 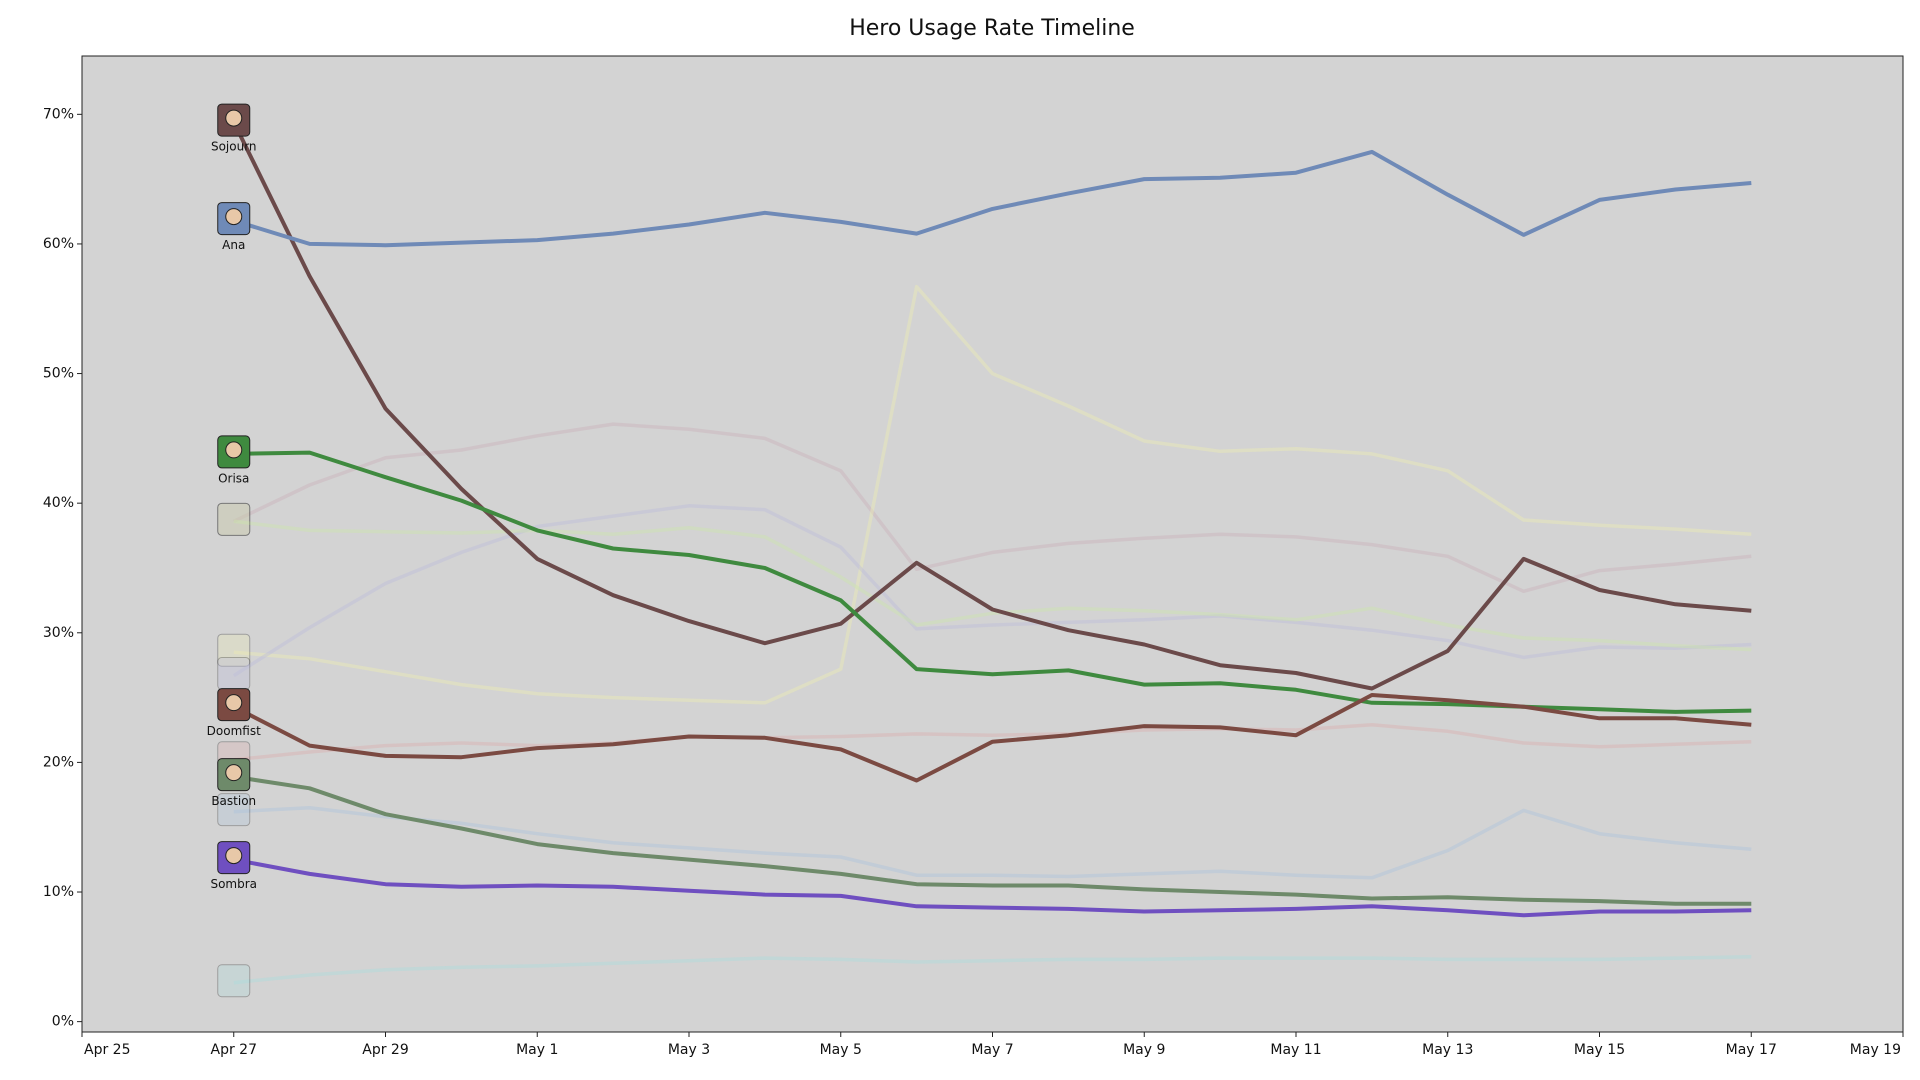 I want to click on y-tick-label: 70%, so click(x=58, y=114).